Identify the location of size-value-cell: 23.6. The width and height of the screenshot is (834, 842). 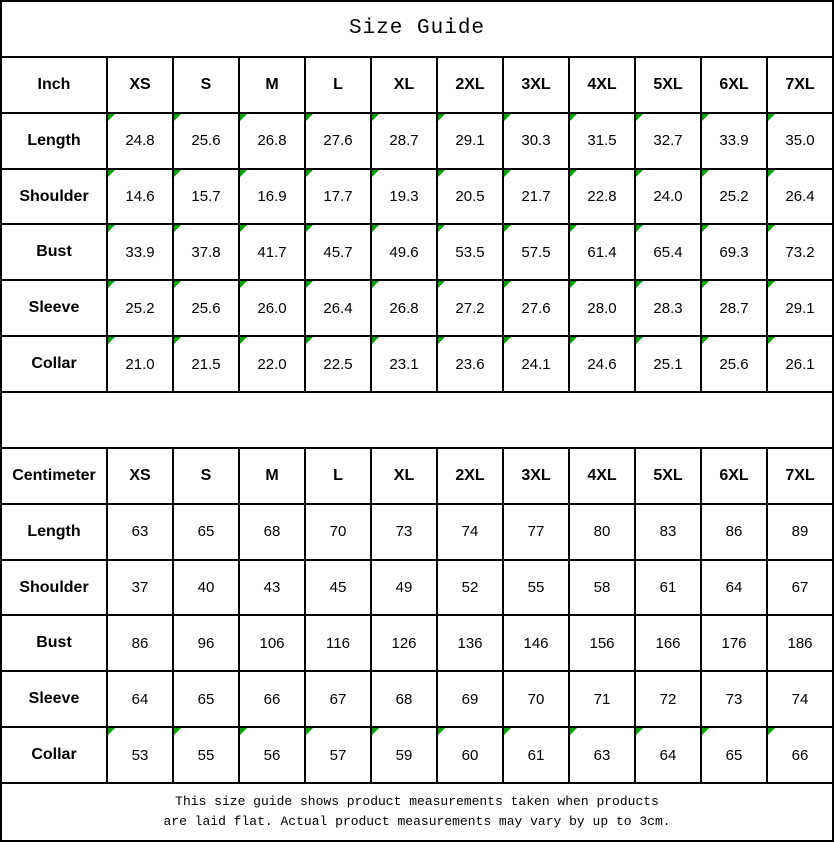
(470, 364).